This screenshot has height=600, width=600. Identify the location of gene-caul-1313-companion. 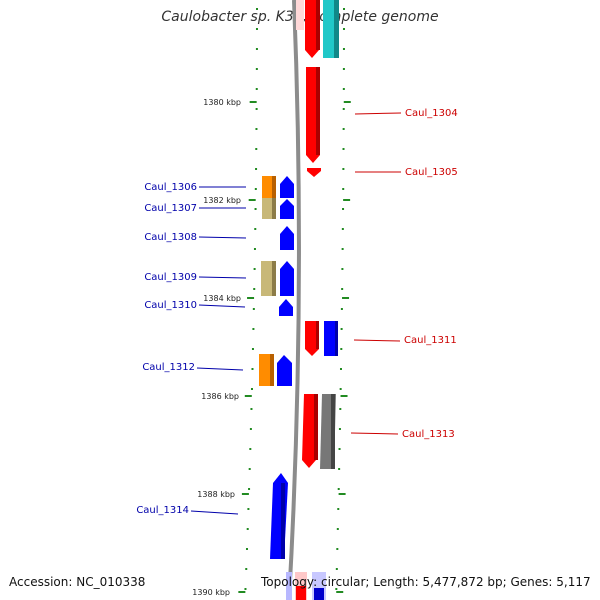
(328, 431).